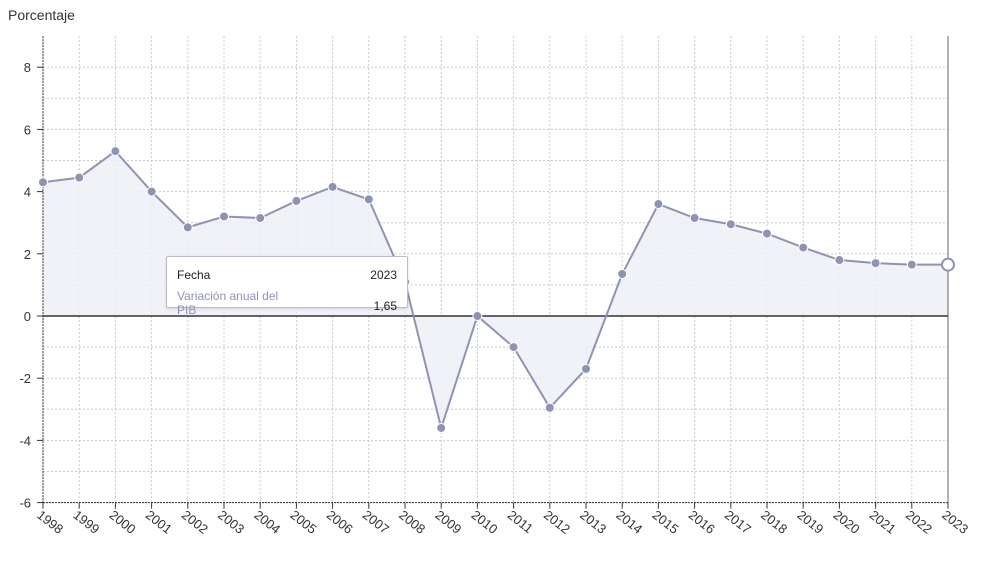 The height and width of the screenshot is (562, 989). Describe the element at coordinates (86, 522) in the screenshot. I see `x-tick-label: 1999` at that location.